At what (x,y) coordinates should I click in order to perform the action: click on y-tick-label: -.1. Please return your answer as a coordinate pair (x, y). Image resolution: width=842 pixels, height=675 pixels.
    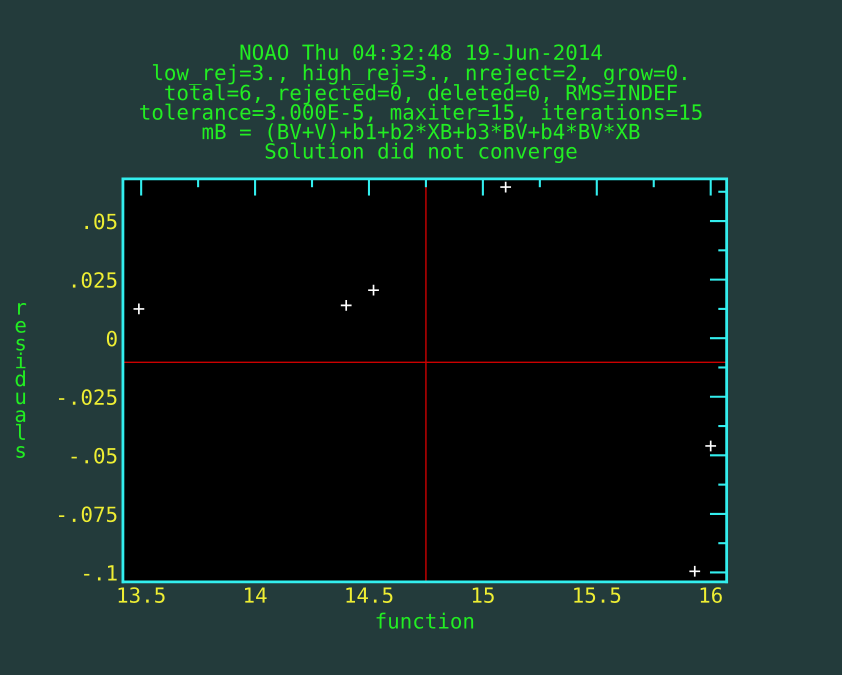
    Looking at the image, I should click on (100, 572).